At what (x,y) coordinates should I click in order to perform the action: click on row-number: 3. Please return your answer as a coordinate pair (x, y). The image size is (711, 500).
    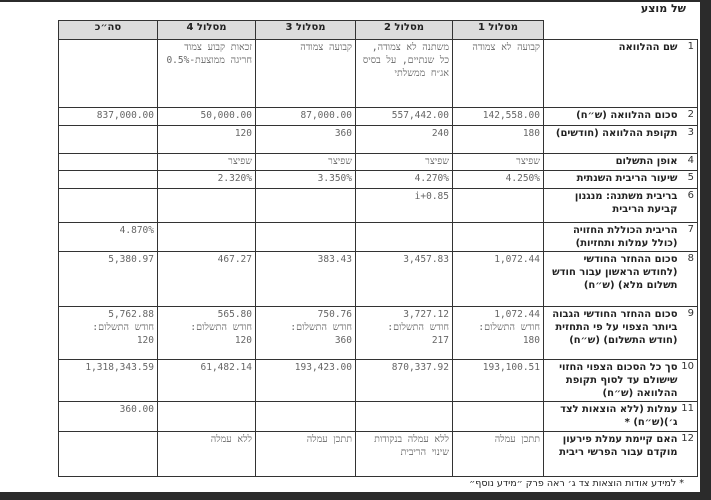
    Looking at the image, I should click on (689, 139).